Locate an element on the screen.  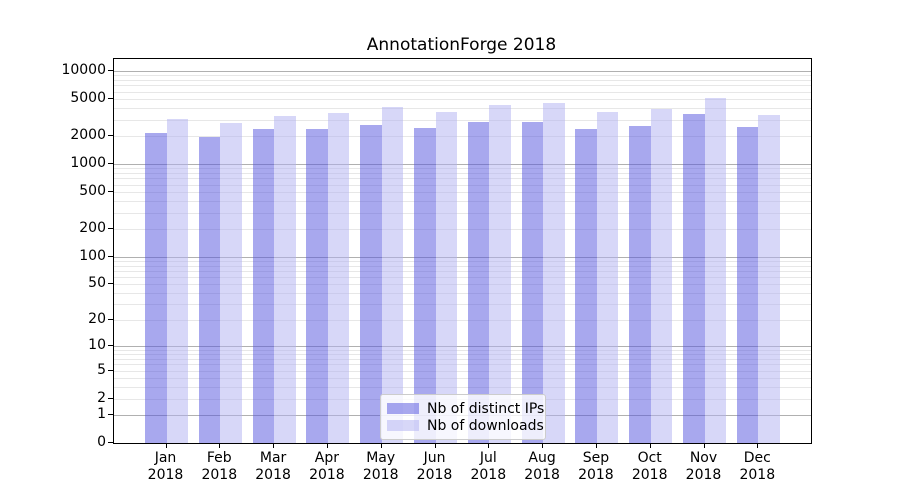
y-tick-label: 50 is located at coordinates (97, 283).